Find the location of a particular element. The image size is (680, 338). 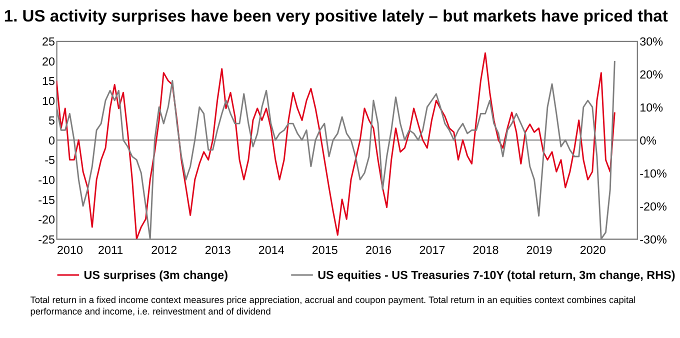

y-tick-label: 0 is located at coordinates (52, 141).